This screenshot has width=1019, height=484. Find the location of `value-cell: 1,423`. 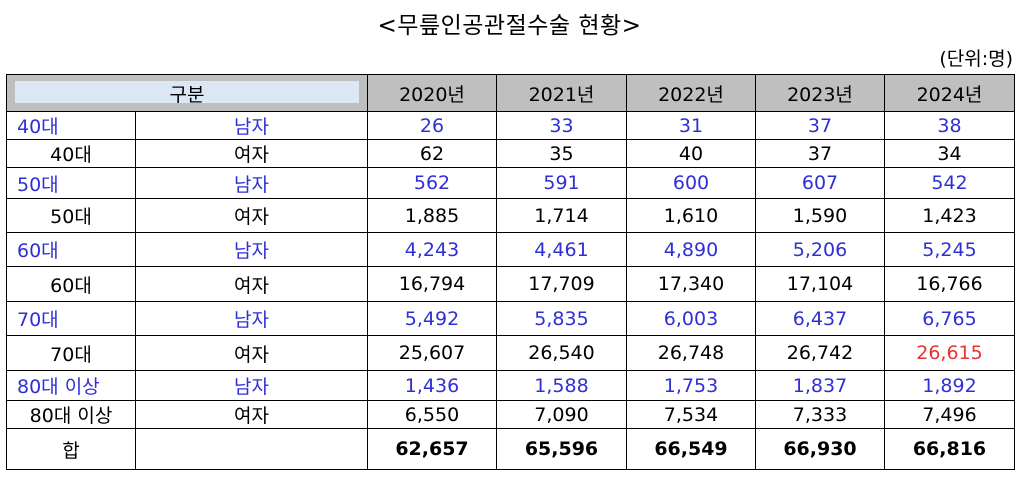

value-cell: 1,423 is located at coordinates (949, 215).